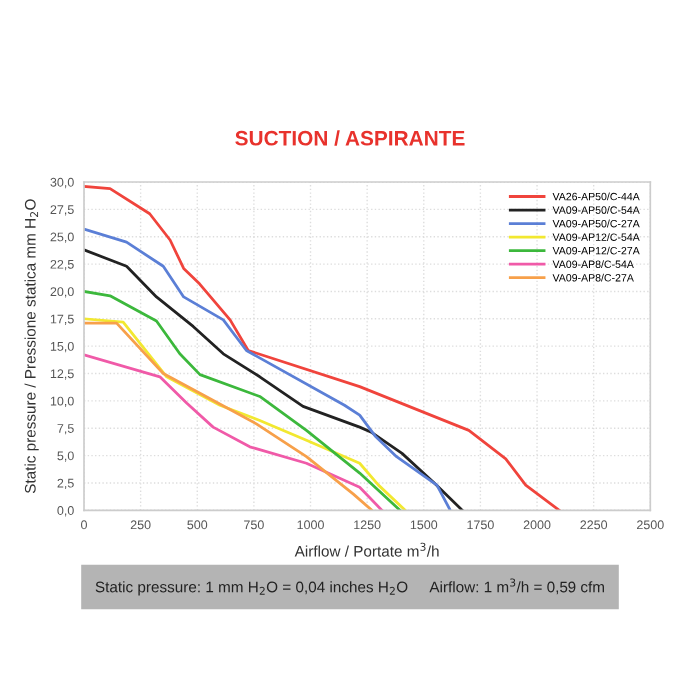  Describe the element at coordinates (350, 138) in the screenshot. I see `chart-title: SUCTION / ASPIRANTE` at that location.